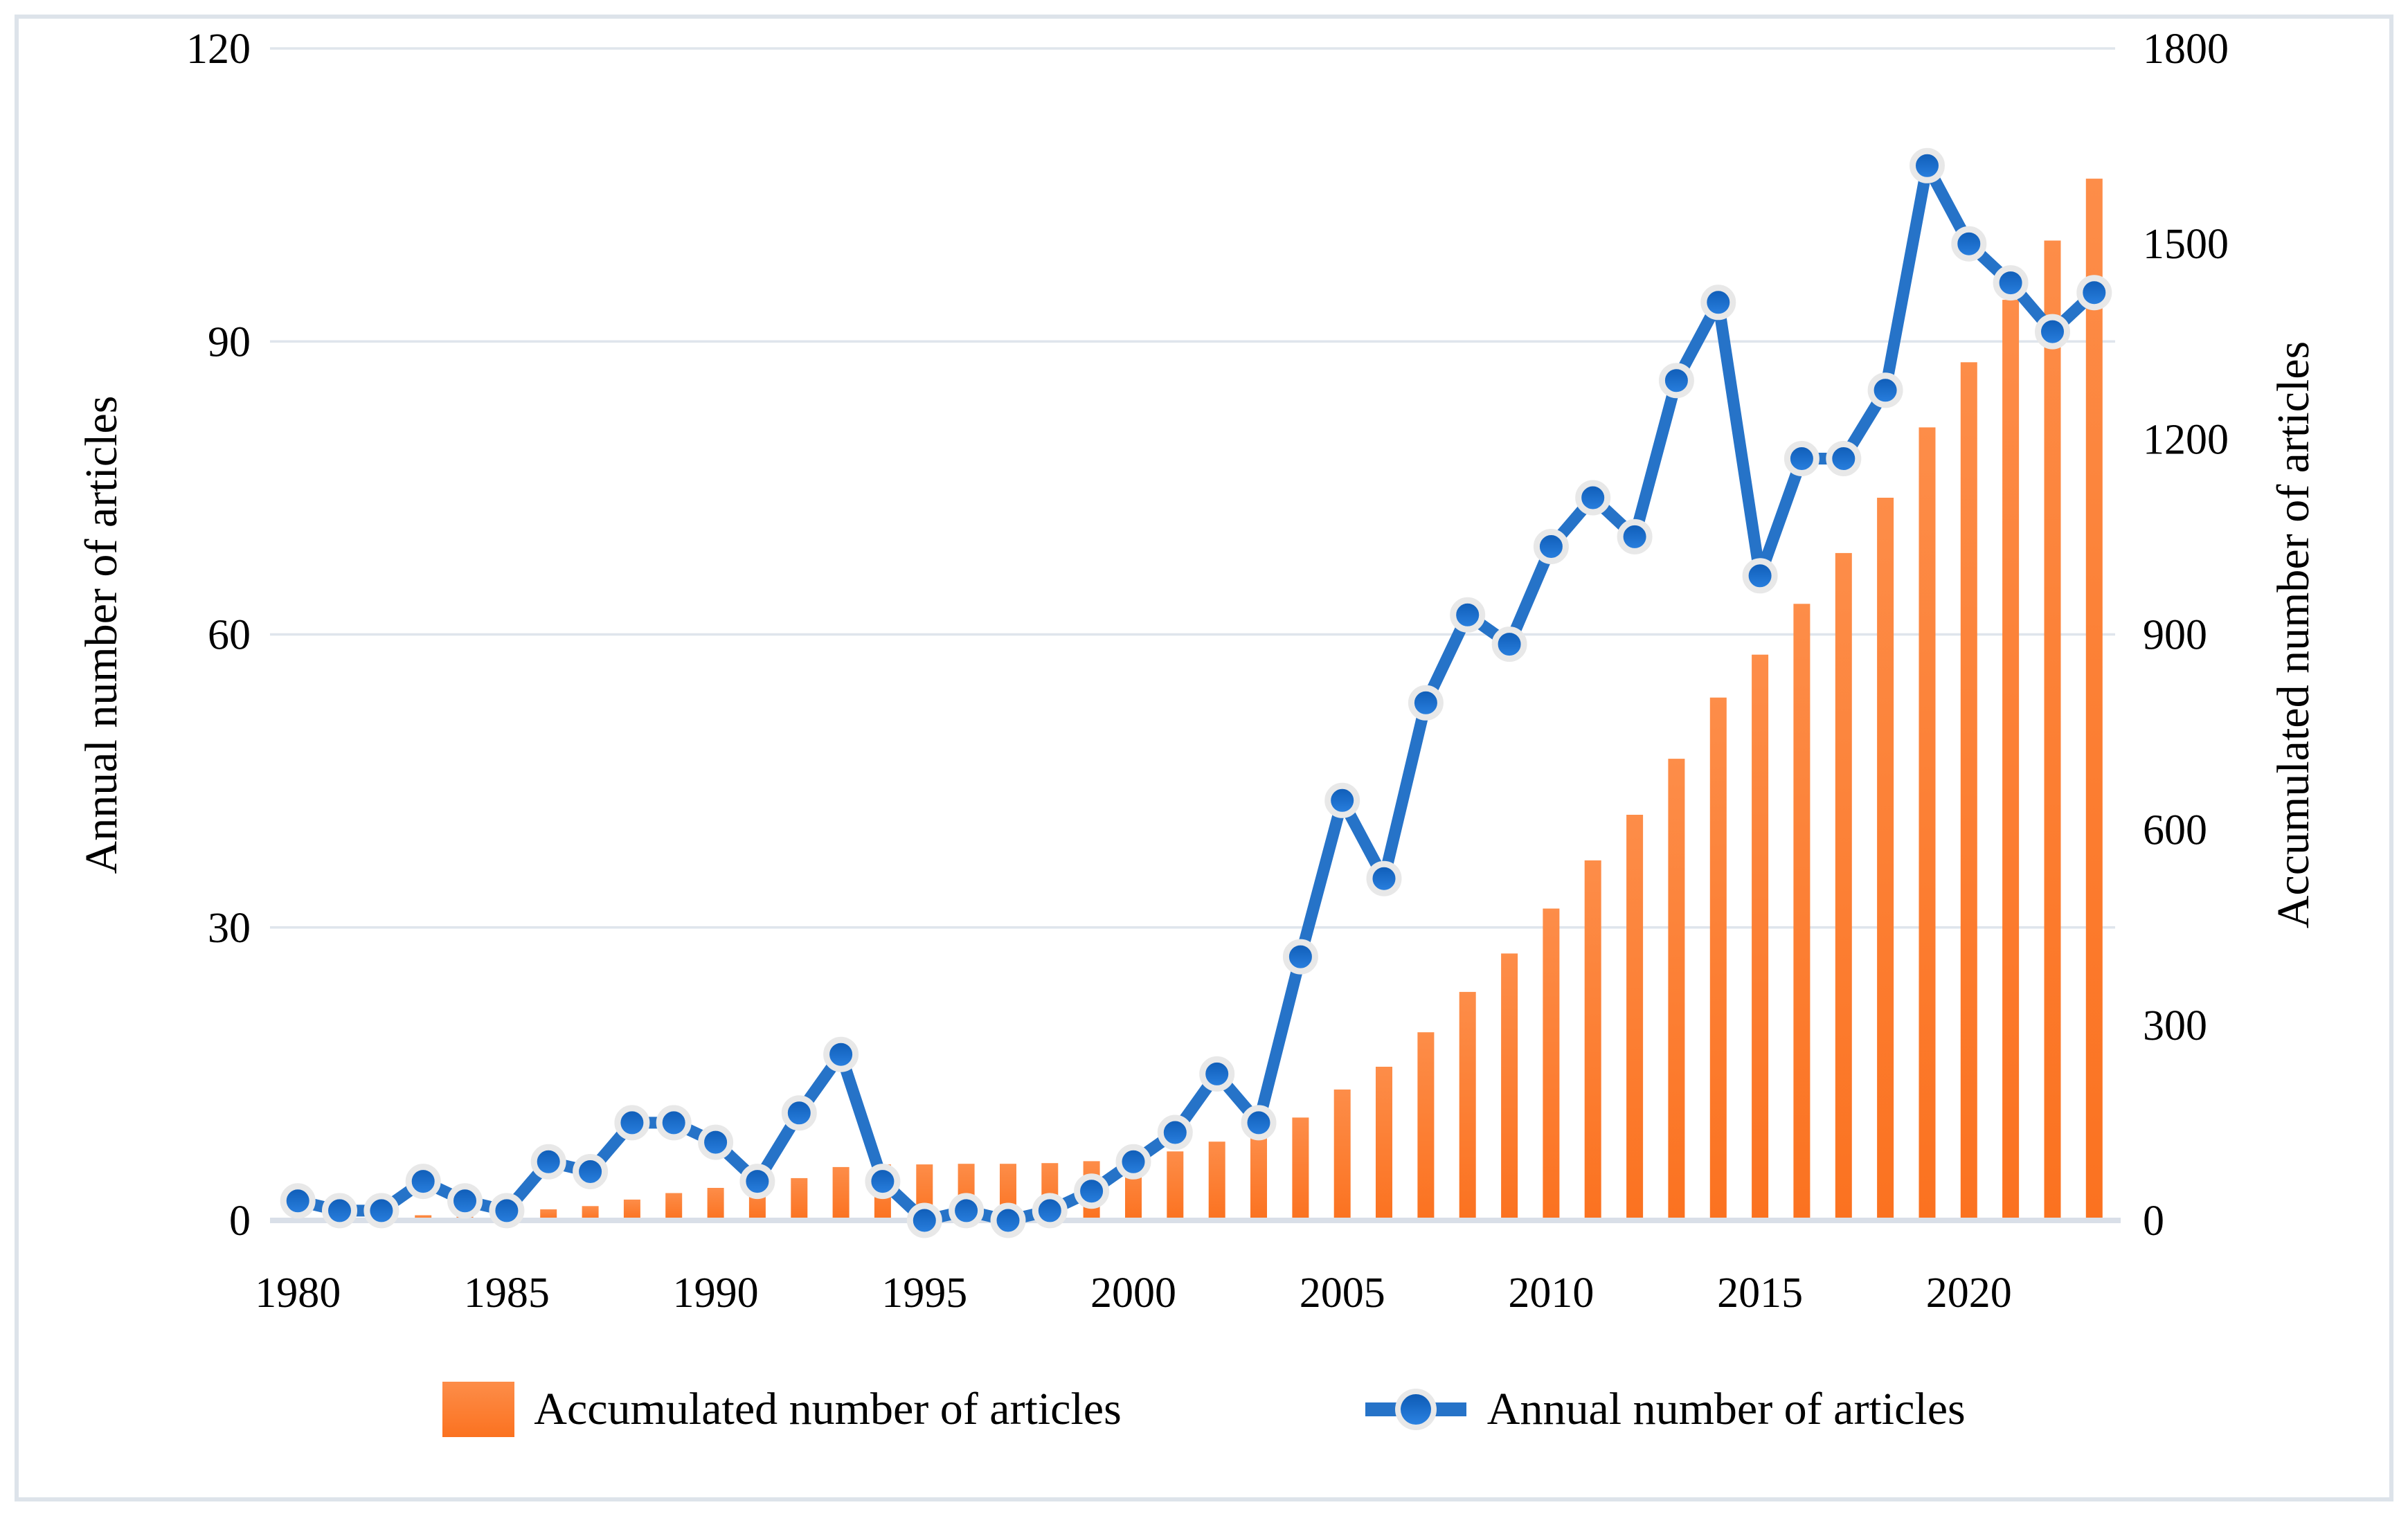 This screenshot has height=1516, width=2408. I want to click on left-axis-tick: 60, so click(229, 635).